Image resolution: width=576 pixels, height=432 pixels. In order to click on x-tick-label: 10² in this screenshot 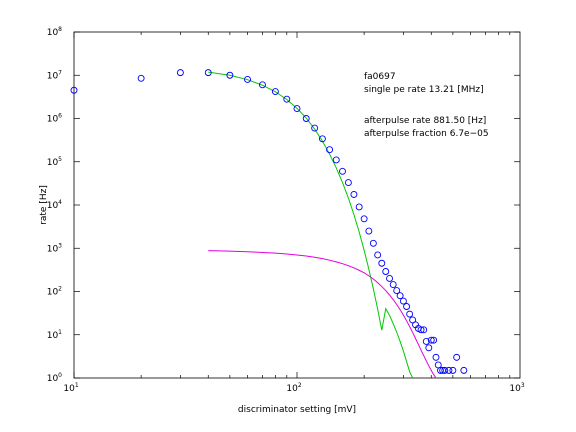, I will do `click(293, 388)`.